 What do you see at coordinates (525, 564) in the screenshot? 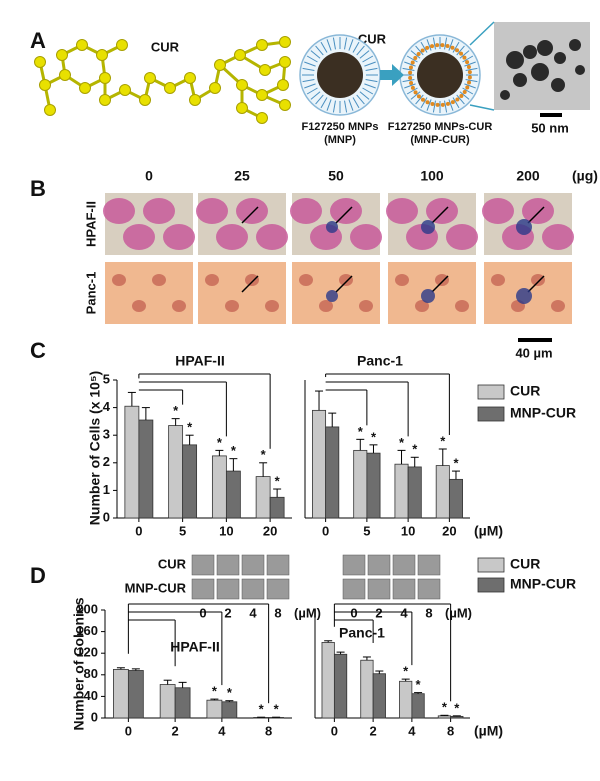
I see `legend-label: CUR` at bounding box center [525, 564].